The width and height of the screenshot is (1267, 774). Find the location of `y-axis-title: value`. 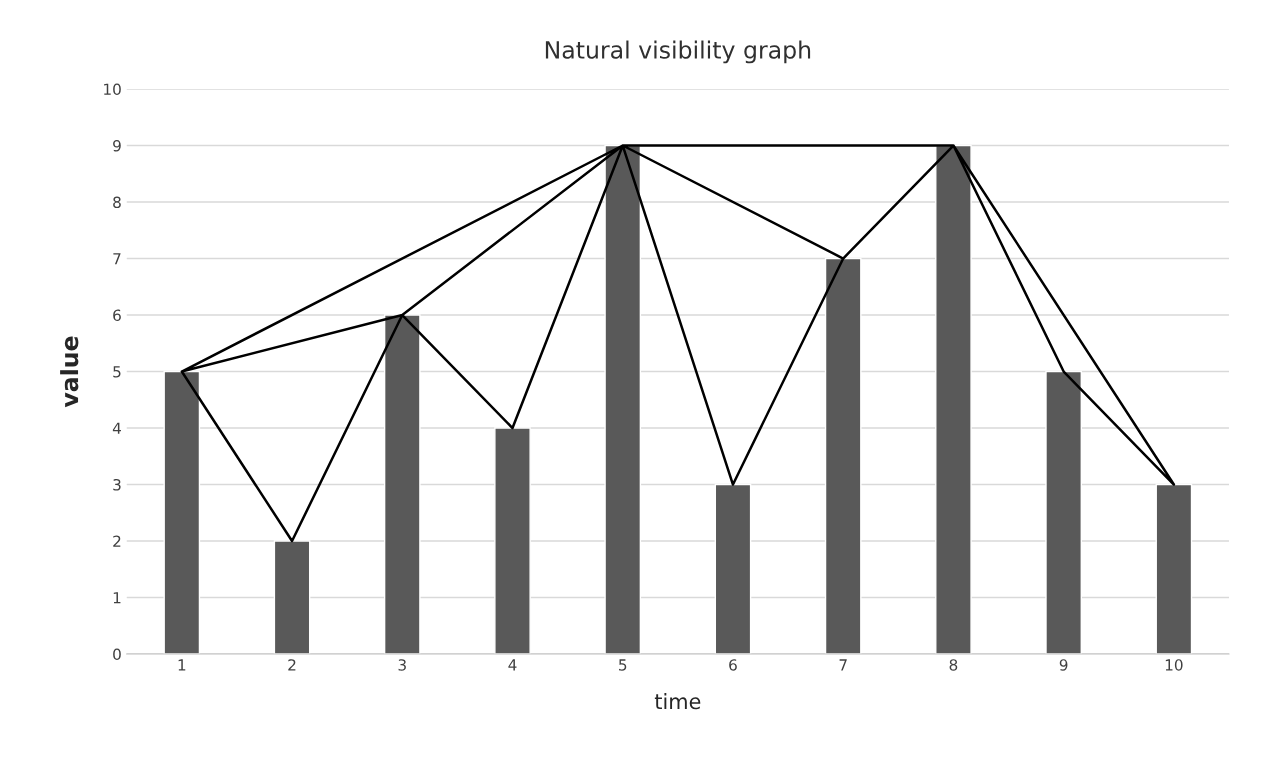

y-axis-title: value is located at coordinates (69, 372).